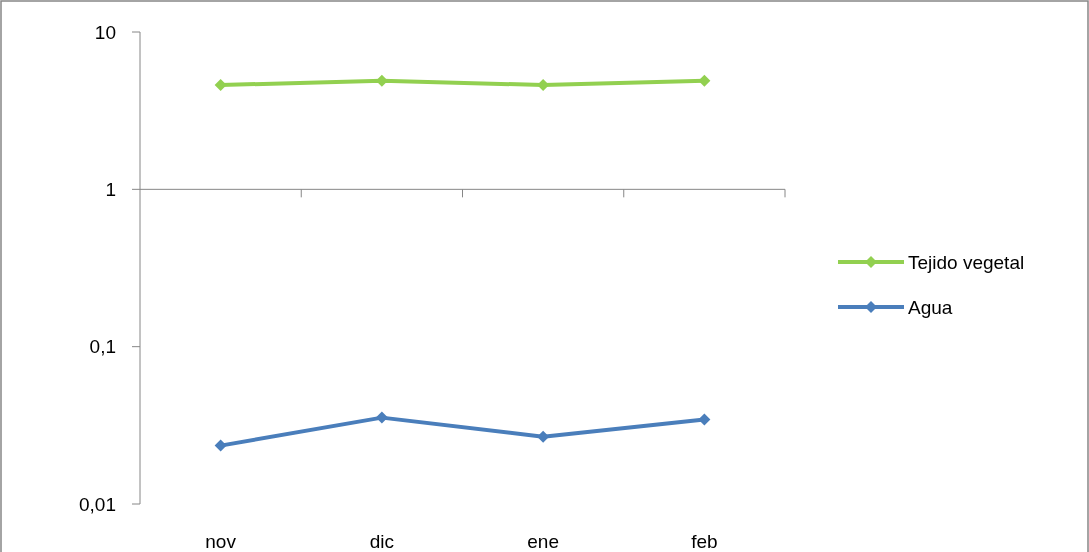 This screenshot has height=552, width=1089. What do you see at coordinates (966, 262) in the screenshot?
I see `legend-label: Tejido vegetal` at bounding box center [966, 262].